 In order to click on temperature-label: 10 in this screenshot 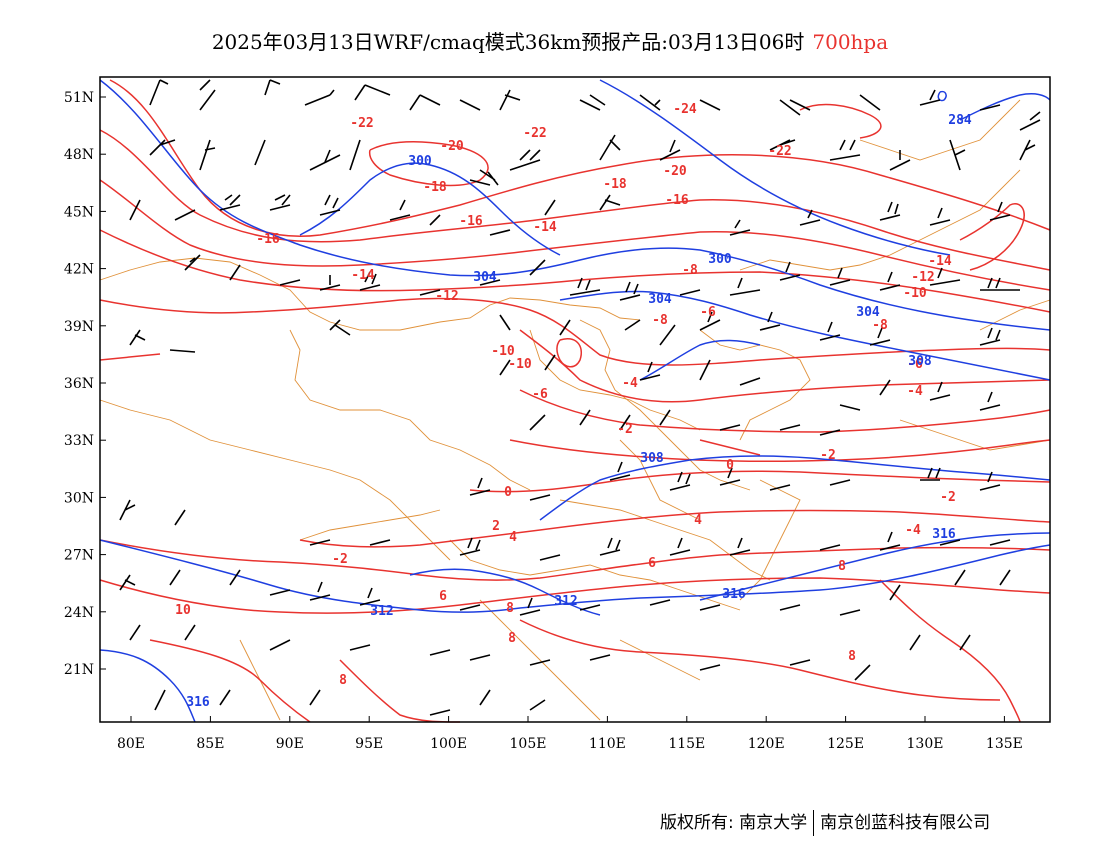, I will do `click(183, 610)`.